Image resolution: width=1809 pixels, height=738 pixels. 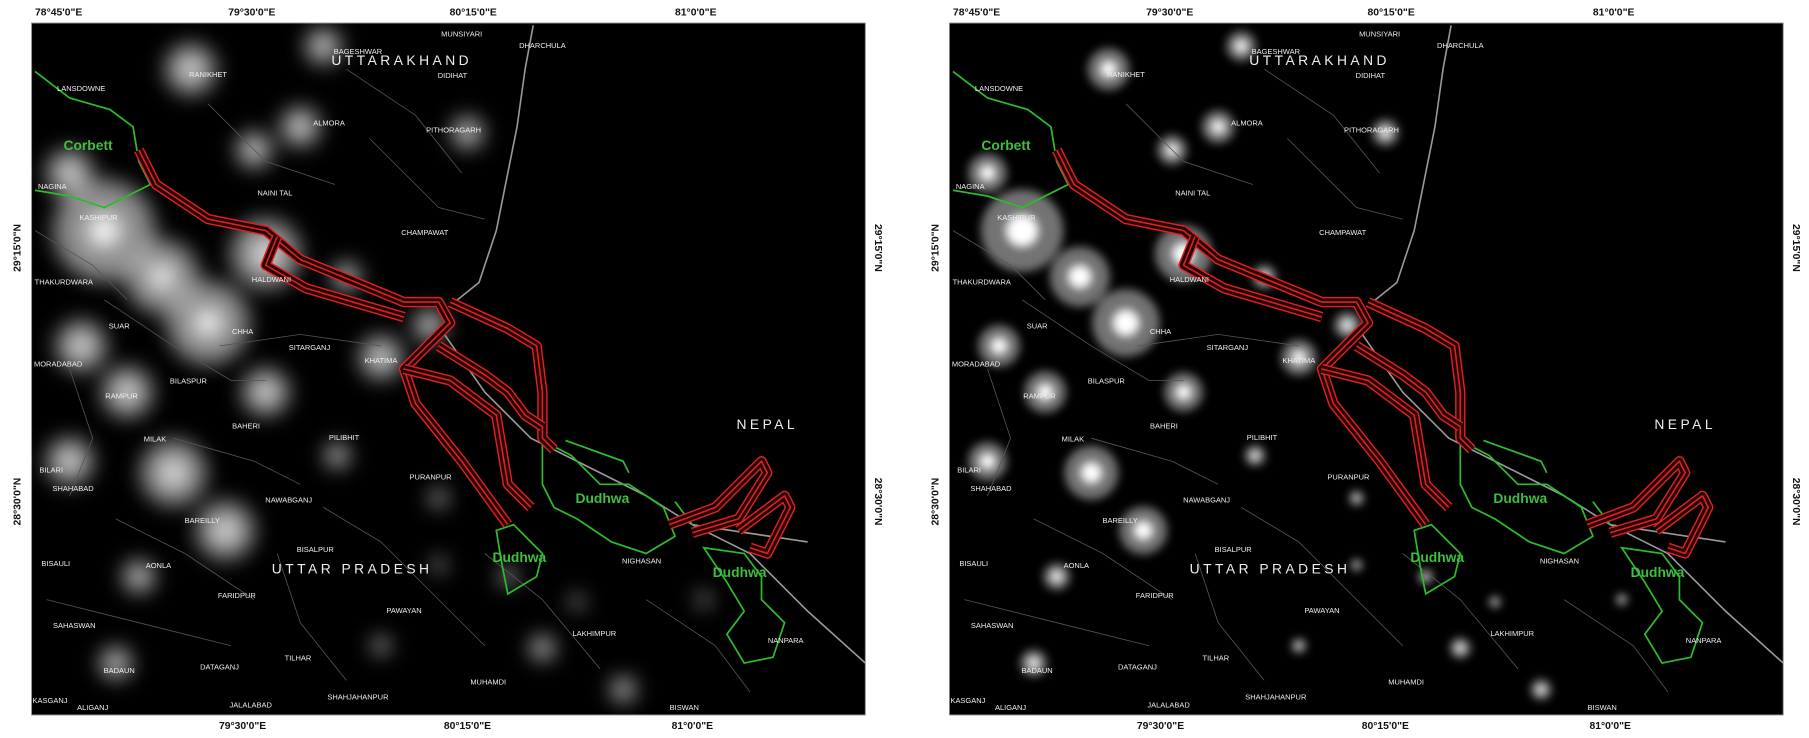 What do you see at coordinates (288, 499) in the screenshot?
I see `place-label: NAWABGANJ` at bounding box center [288, 499].